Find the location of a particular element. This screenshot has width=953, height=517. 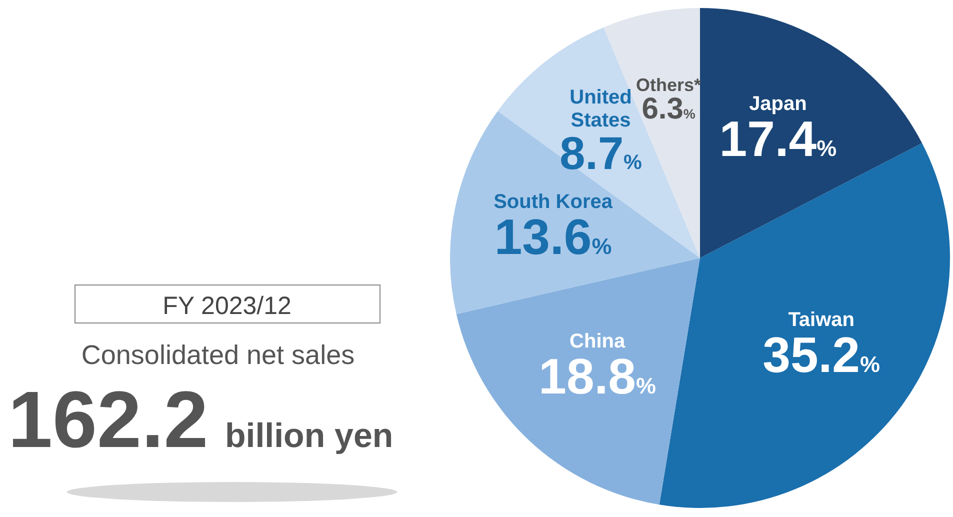

text: billion yen is located at coordinates (309, 436).